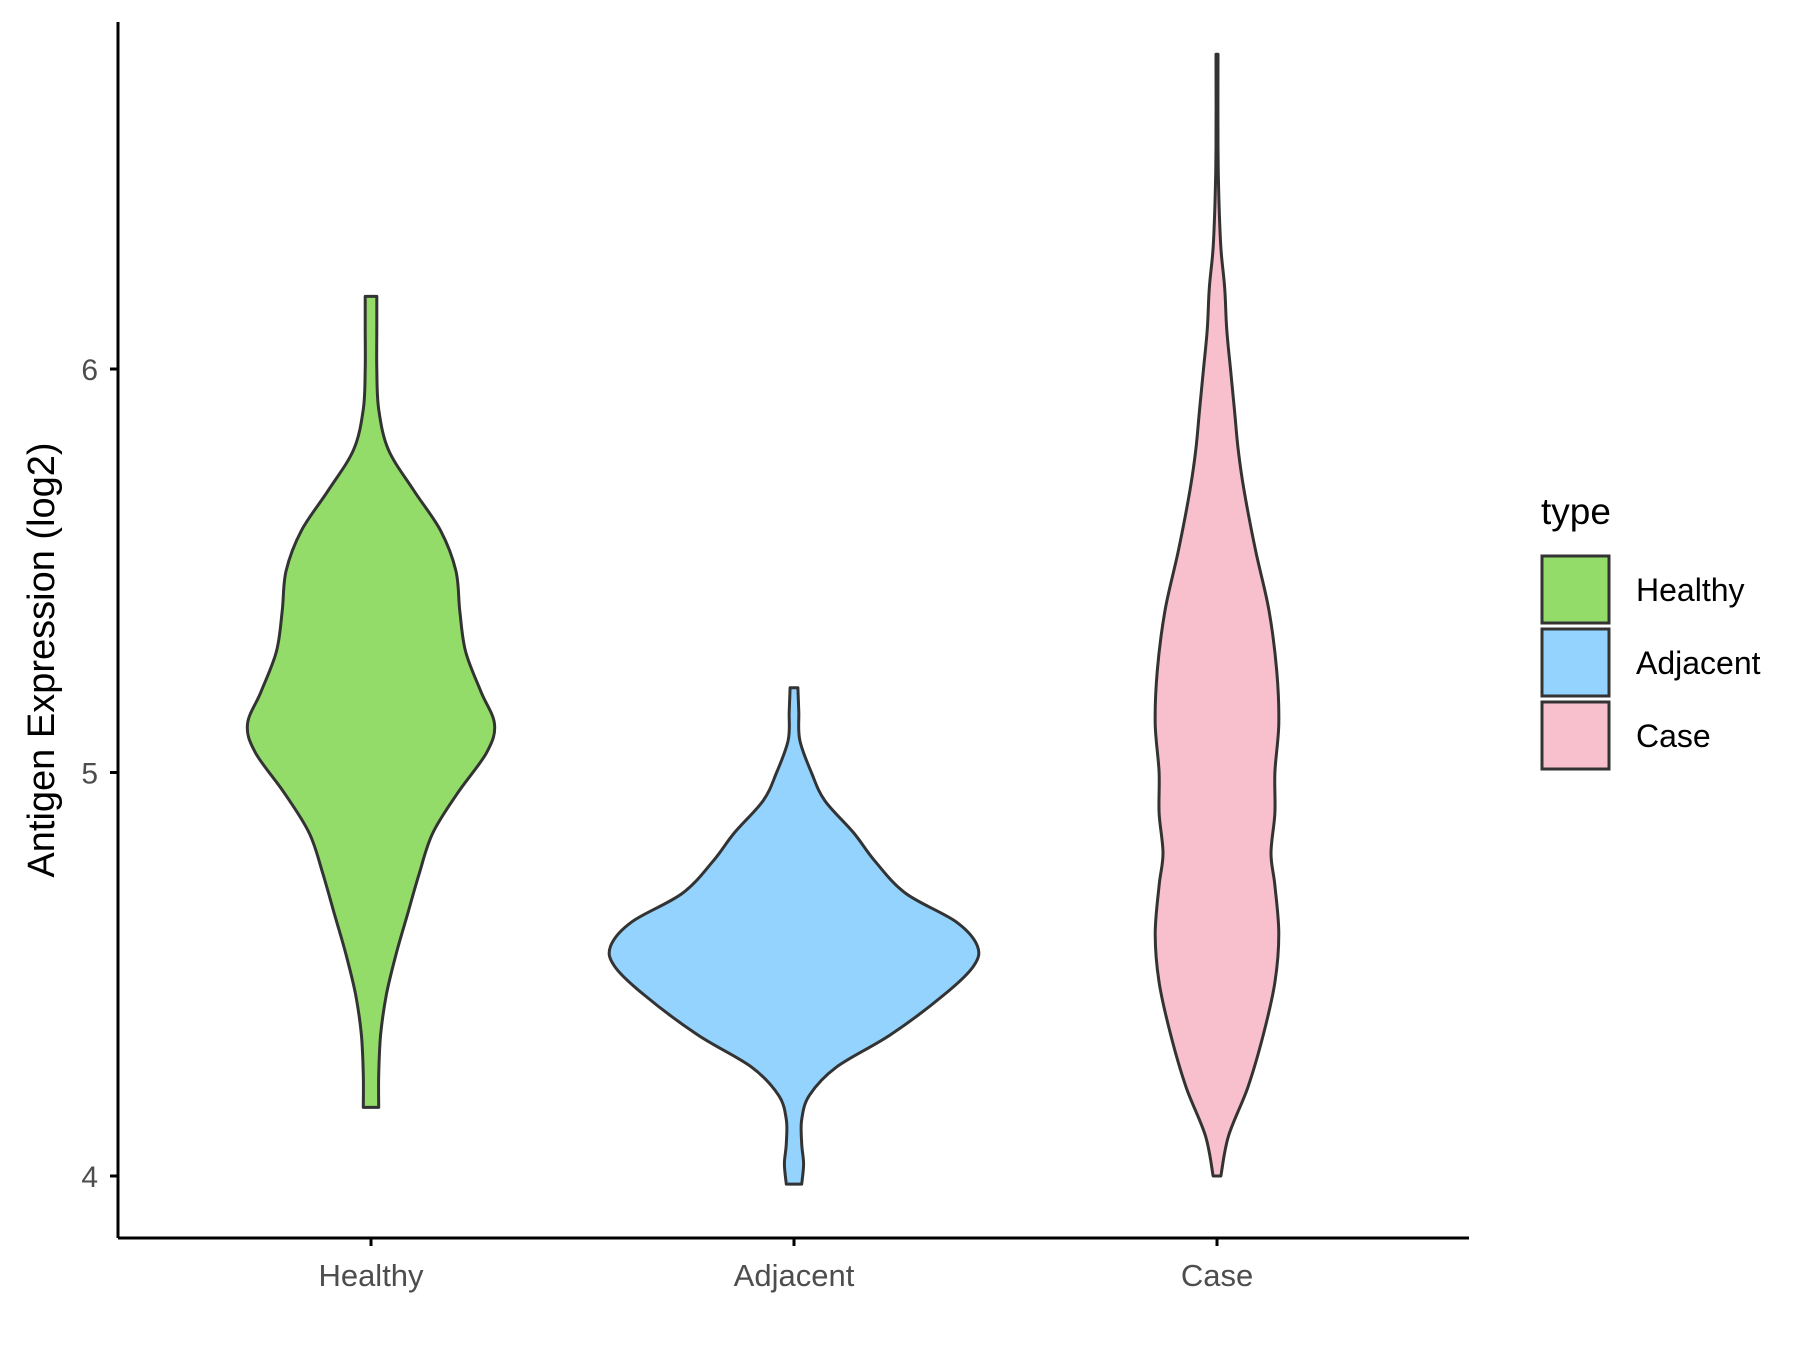 The width and height of the screenshot is (1800, 1355). What do you see at coordinates (42, 659) in the screenshot?
I see `y-axis-label: Antigen Expression (log2)` at bounding box center [42, 659].